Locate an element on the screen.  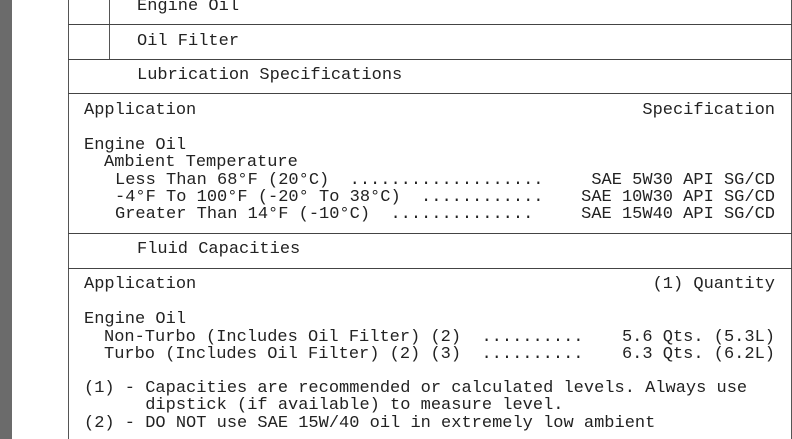
spec-row-value: SAE 15W40 API SG/CD is located at coordinates (678, 214).